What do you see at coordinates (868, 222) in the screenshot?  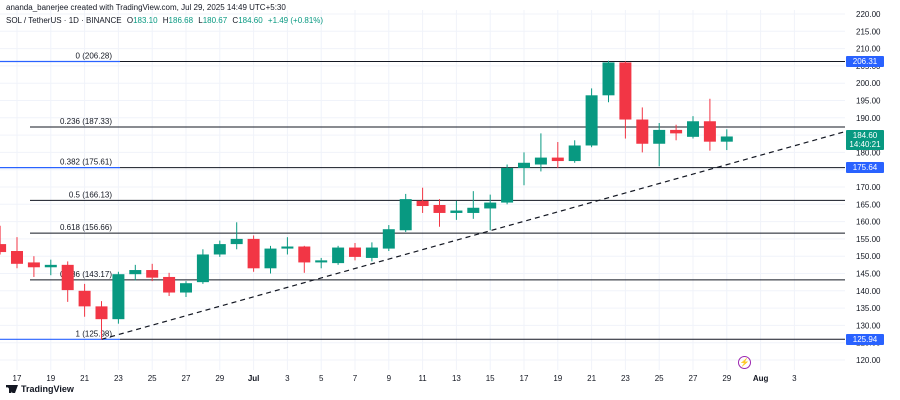 I see `y-tick-label: 160.00` at bounding box center [868, 222].